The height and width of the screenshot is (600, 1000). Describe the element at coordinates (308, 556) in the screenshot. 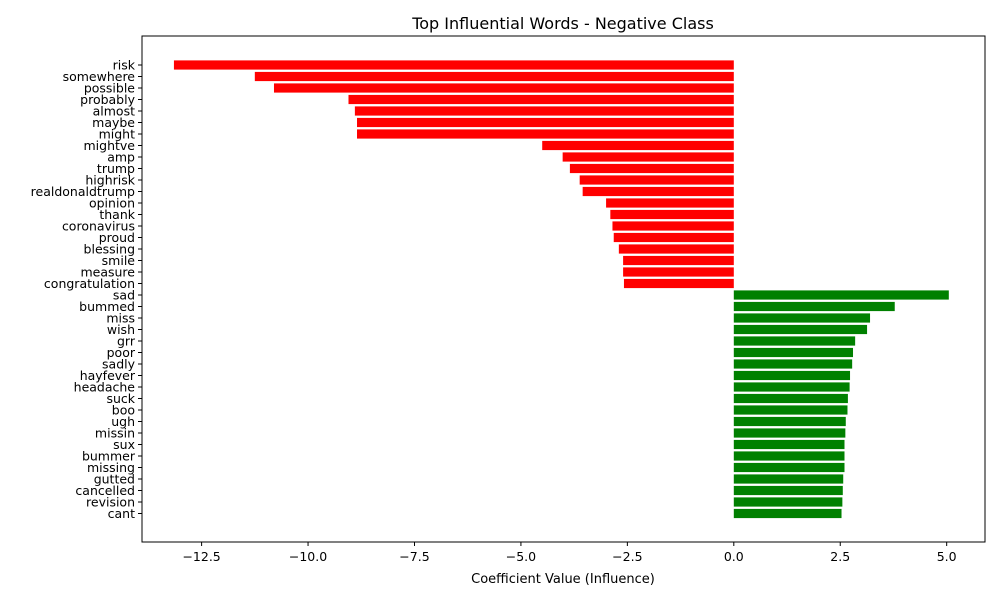

I see `x-tick-label: −10.0` at that location.